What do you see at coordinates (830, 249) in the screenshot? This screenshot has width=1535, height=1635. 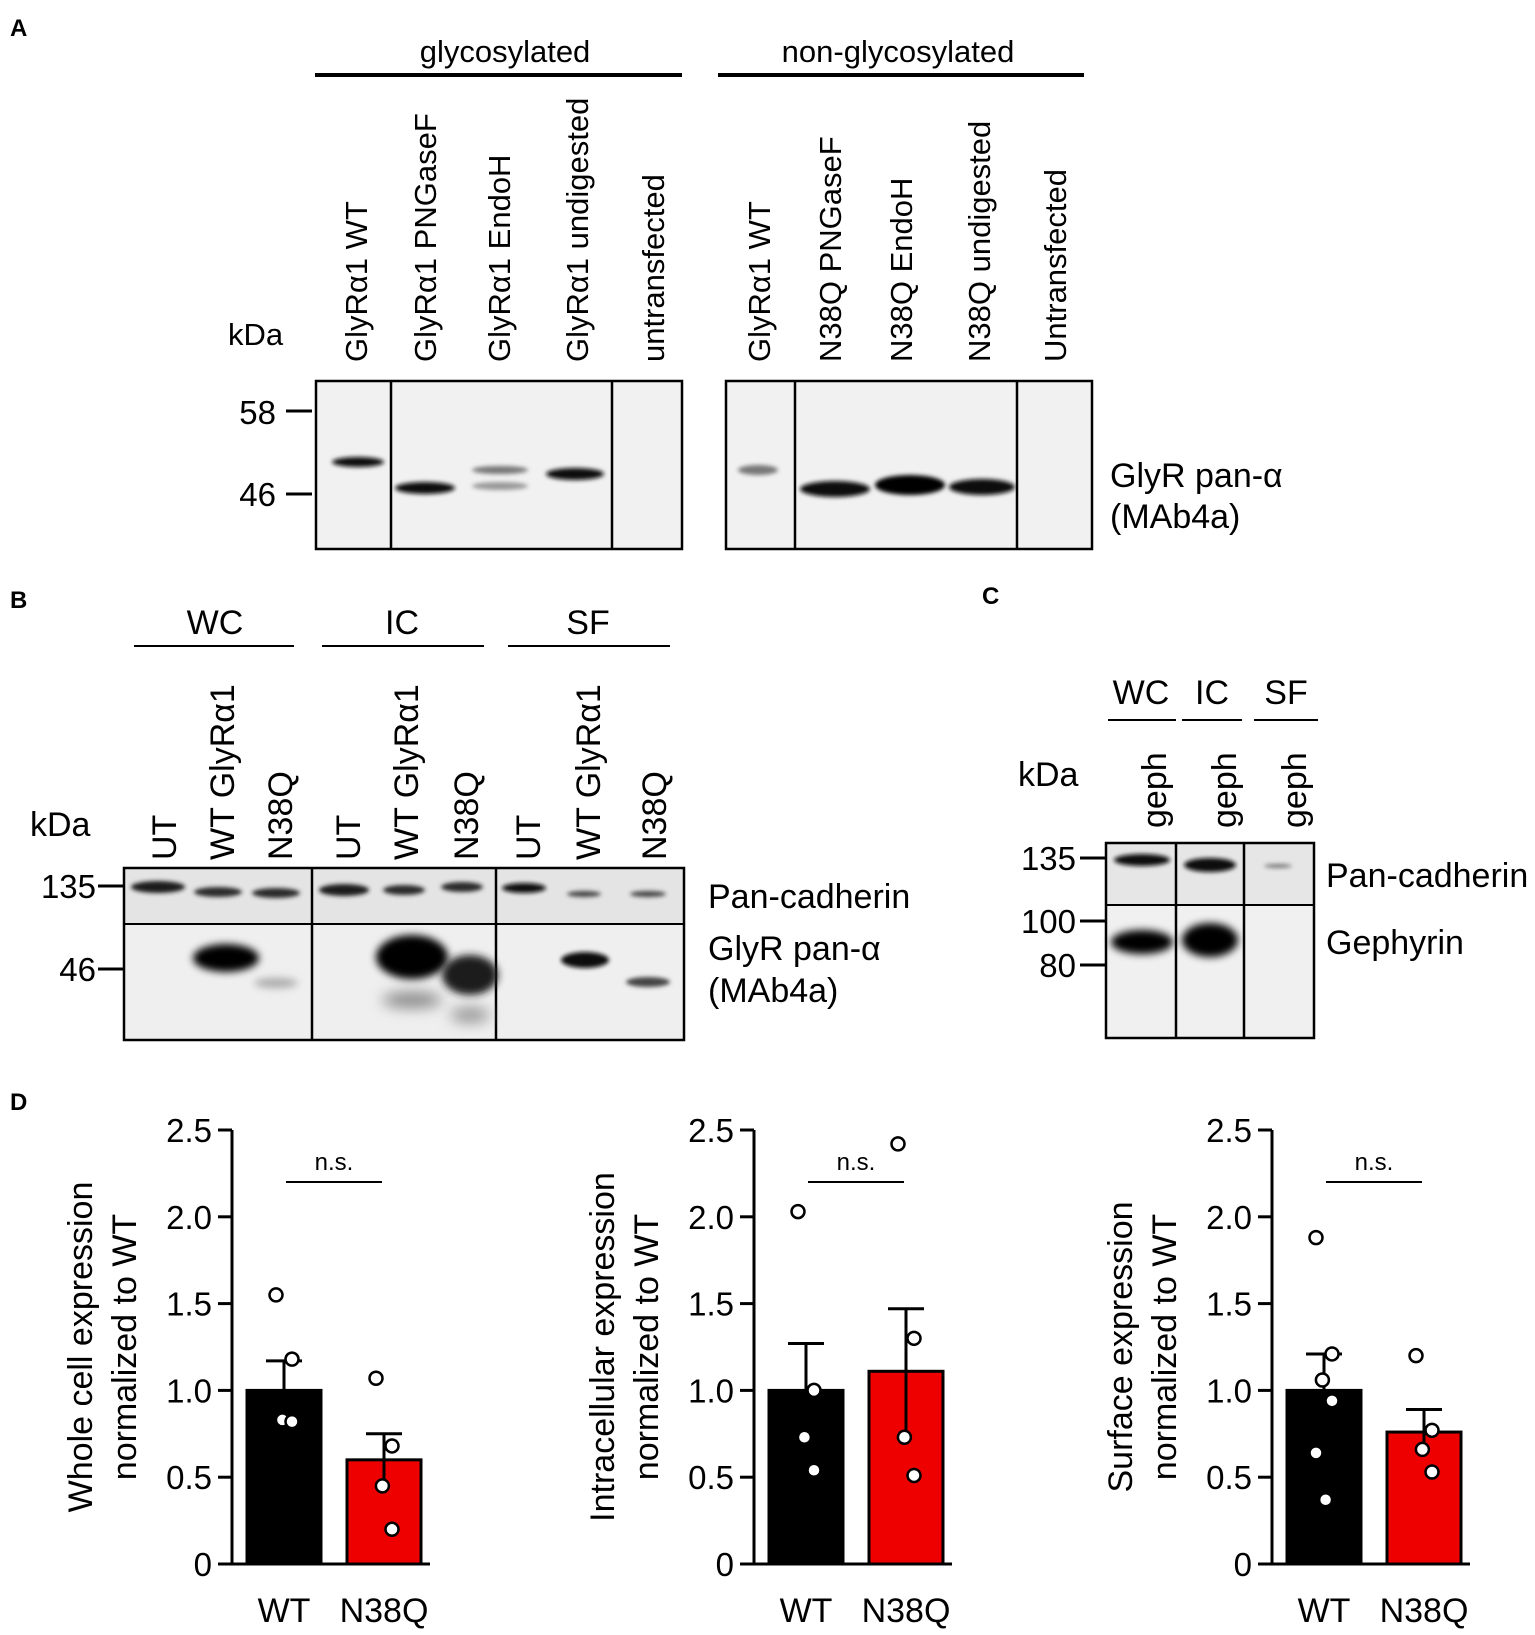 I see `lane-label: N38Q PNGaseF` at bounding box center [830, 249].